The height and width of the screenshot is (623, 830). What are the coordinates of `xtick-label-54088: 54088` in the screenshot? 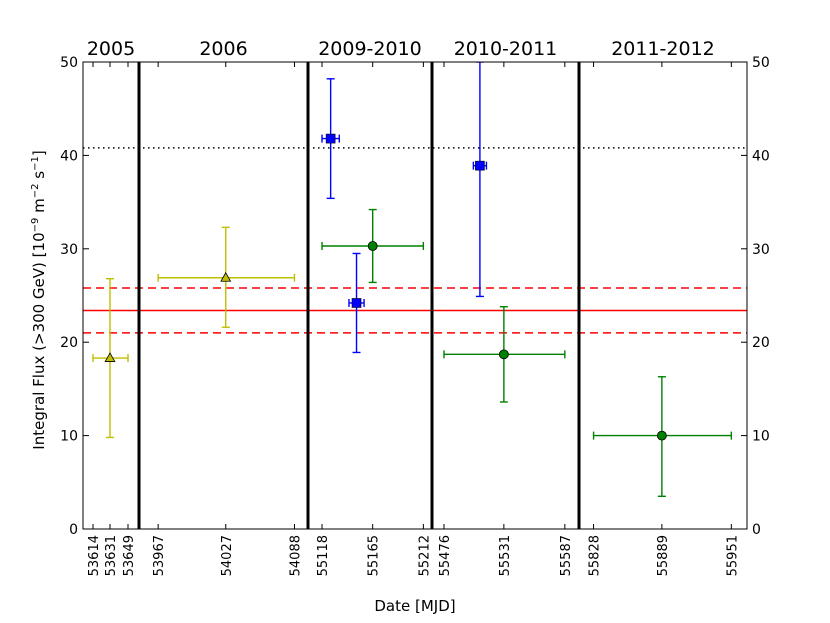 It's located at (295, 555).